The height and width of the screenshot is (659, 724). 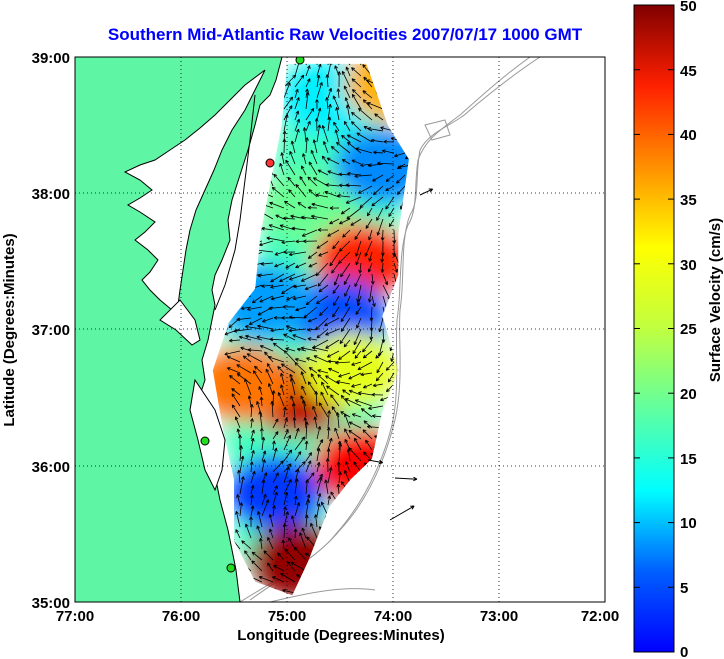 What do you see at coordinates (688, 329) in the screenshot?
I see `colorbar-tick-label: 25` at bounding box center [688, 329].